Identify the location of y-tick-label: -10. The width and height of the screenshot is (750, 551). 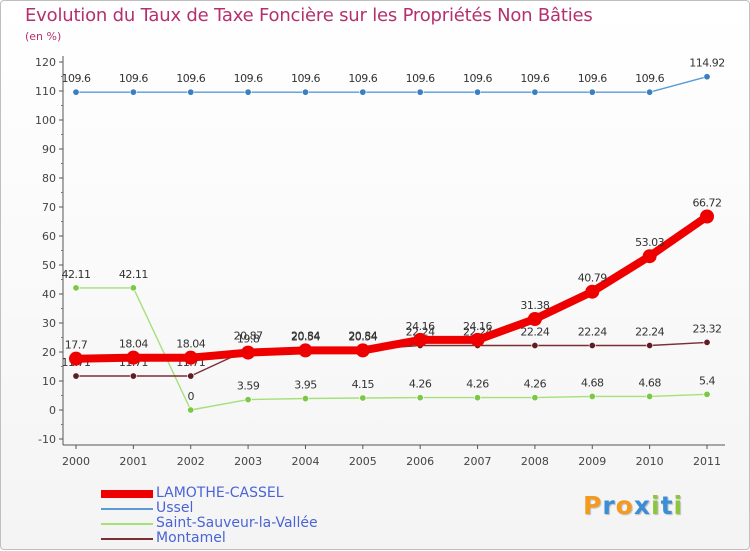
(47, 439).